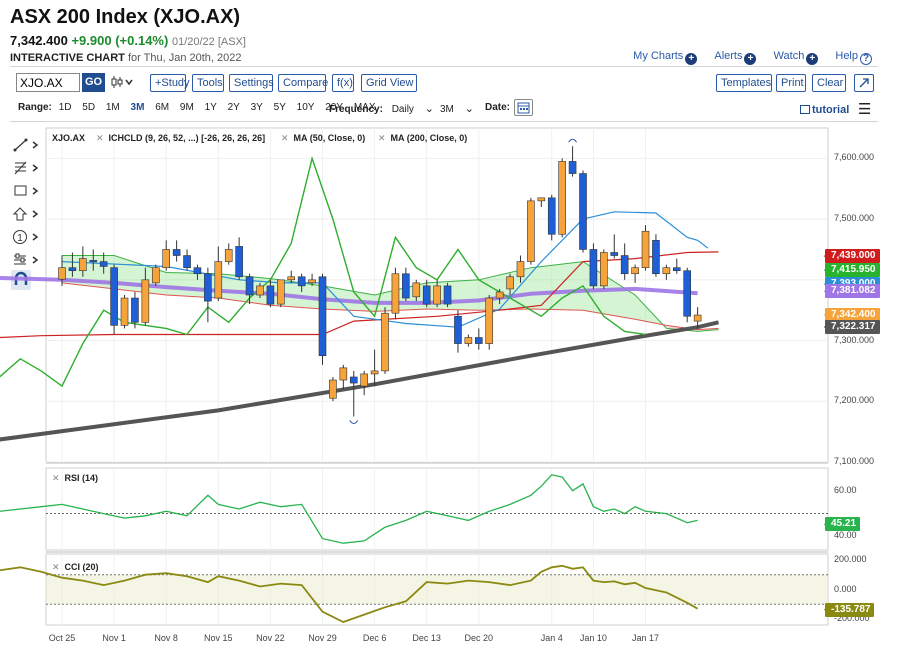 The height and width of the screenshot is (663, 910). Describe the element at coordinates (27, 146) in the screenshot. I see `line-tool` at that location.